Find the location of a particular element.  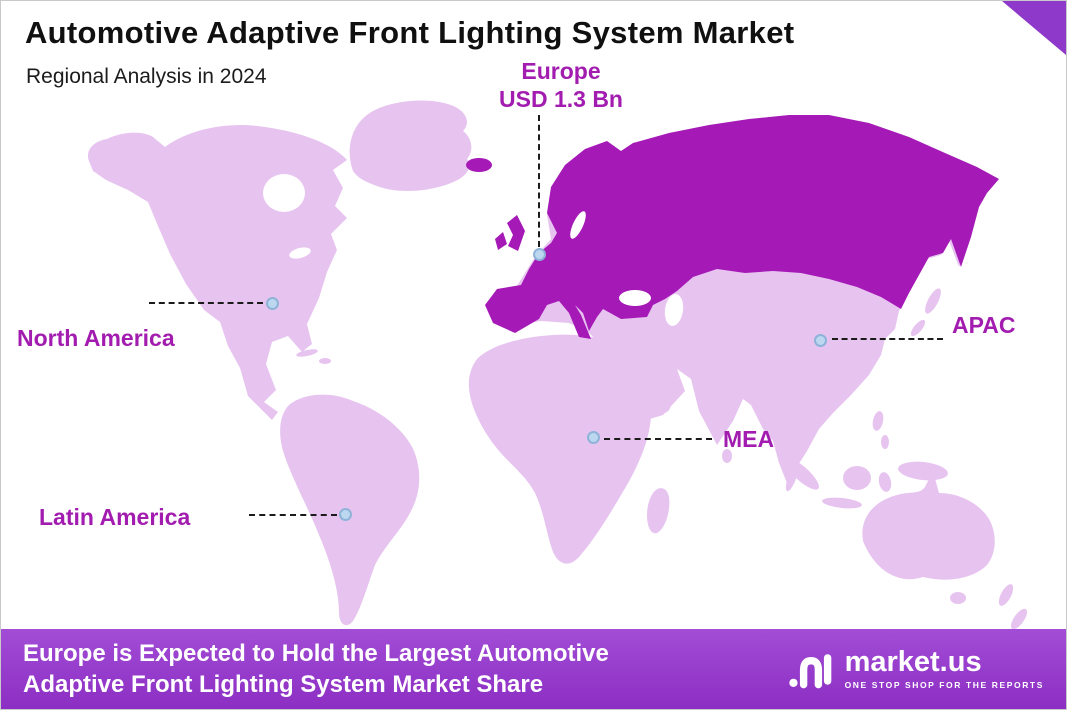

baltic-sea is located at coordinates (578, 225).